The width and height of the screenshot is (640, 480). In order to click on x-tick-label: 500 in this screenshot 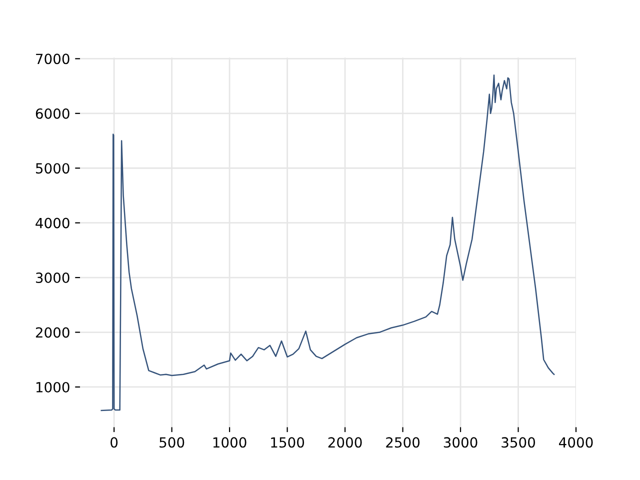, I will do `click(172, 442)`.